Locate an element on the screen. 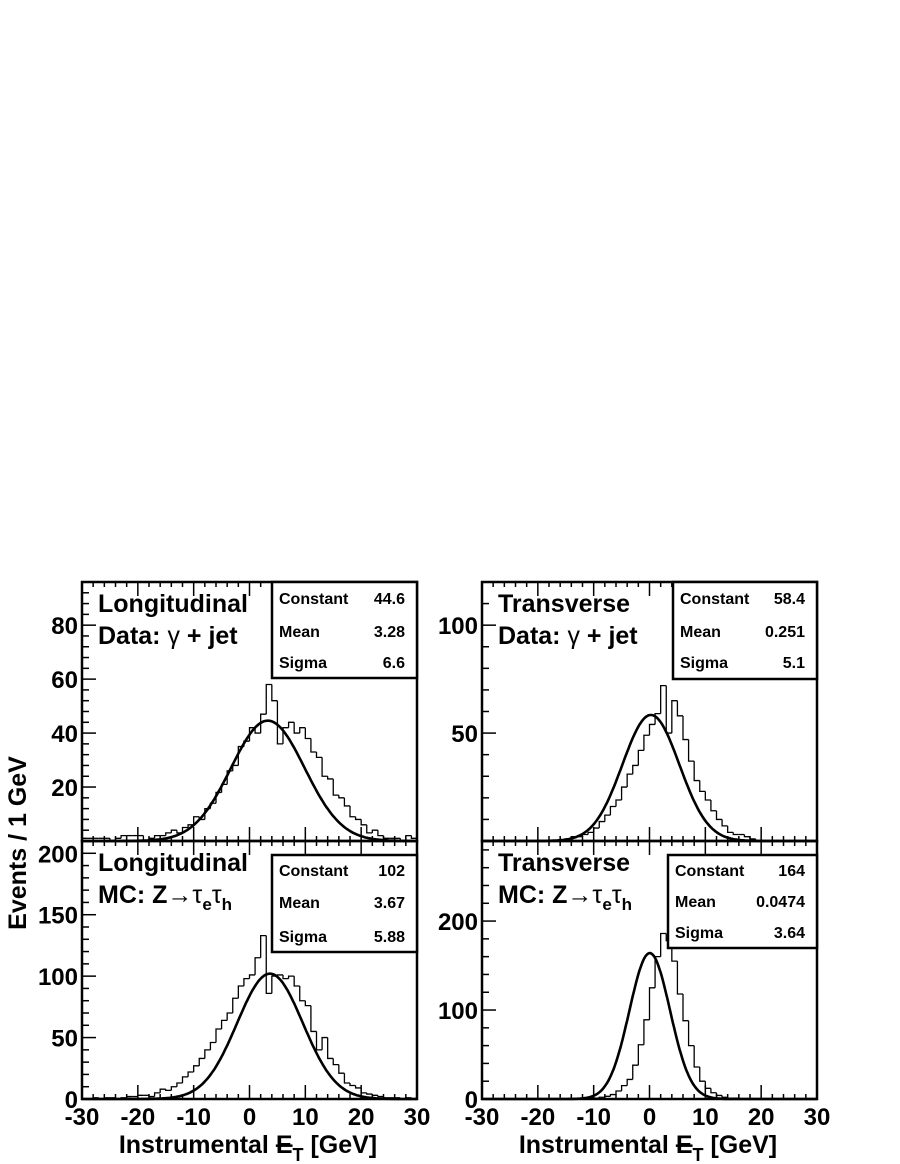 The height and width of the screenshot is (1164, 900). x-tick-label: 20 is located at coordinates (761, 1117).